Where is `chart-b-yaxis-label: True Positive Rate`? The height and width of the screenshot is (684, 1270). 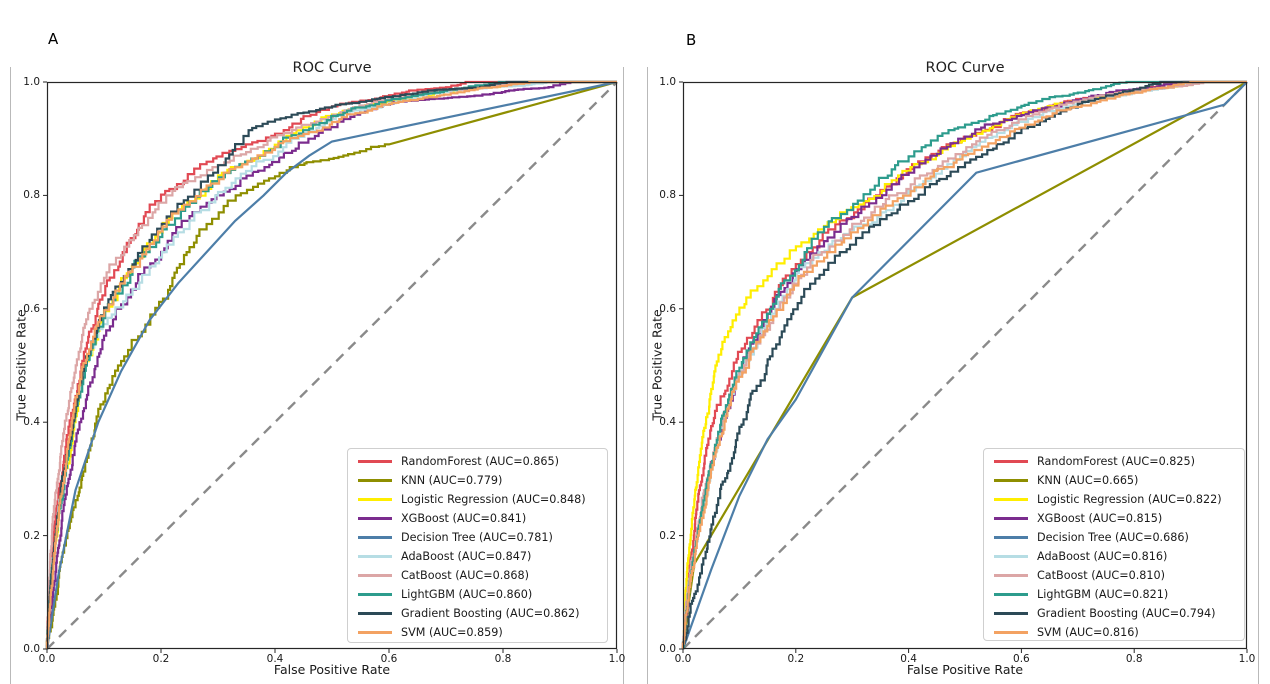 chart-b-yaxis-label: True Positive Rate is located at coordinates (657, 365).